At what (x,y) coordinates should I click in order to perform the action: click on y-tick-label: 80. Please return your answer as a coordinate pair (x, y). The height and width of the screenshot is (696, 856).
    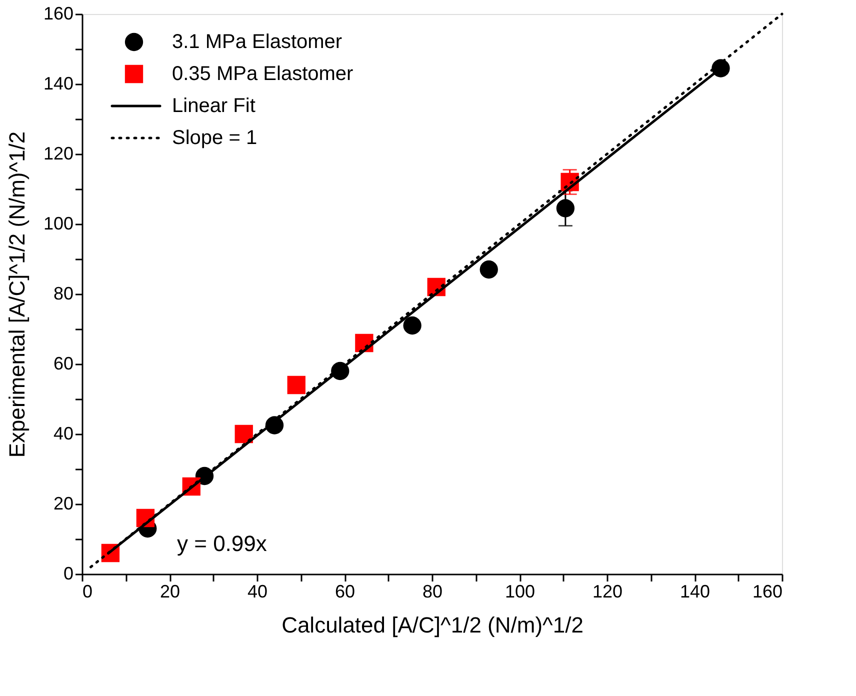
    Looking at the image, I should click on (63, 294).